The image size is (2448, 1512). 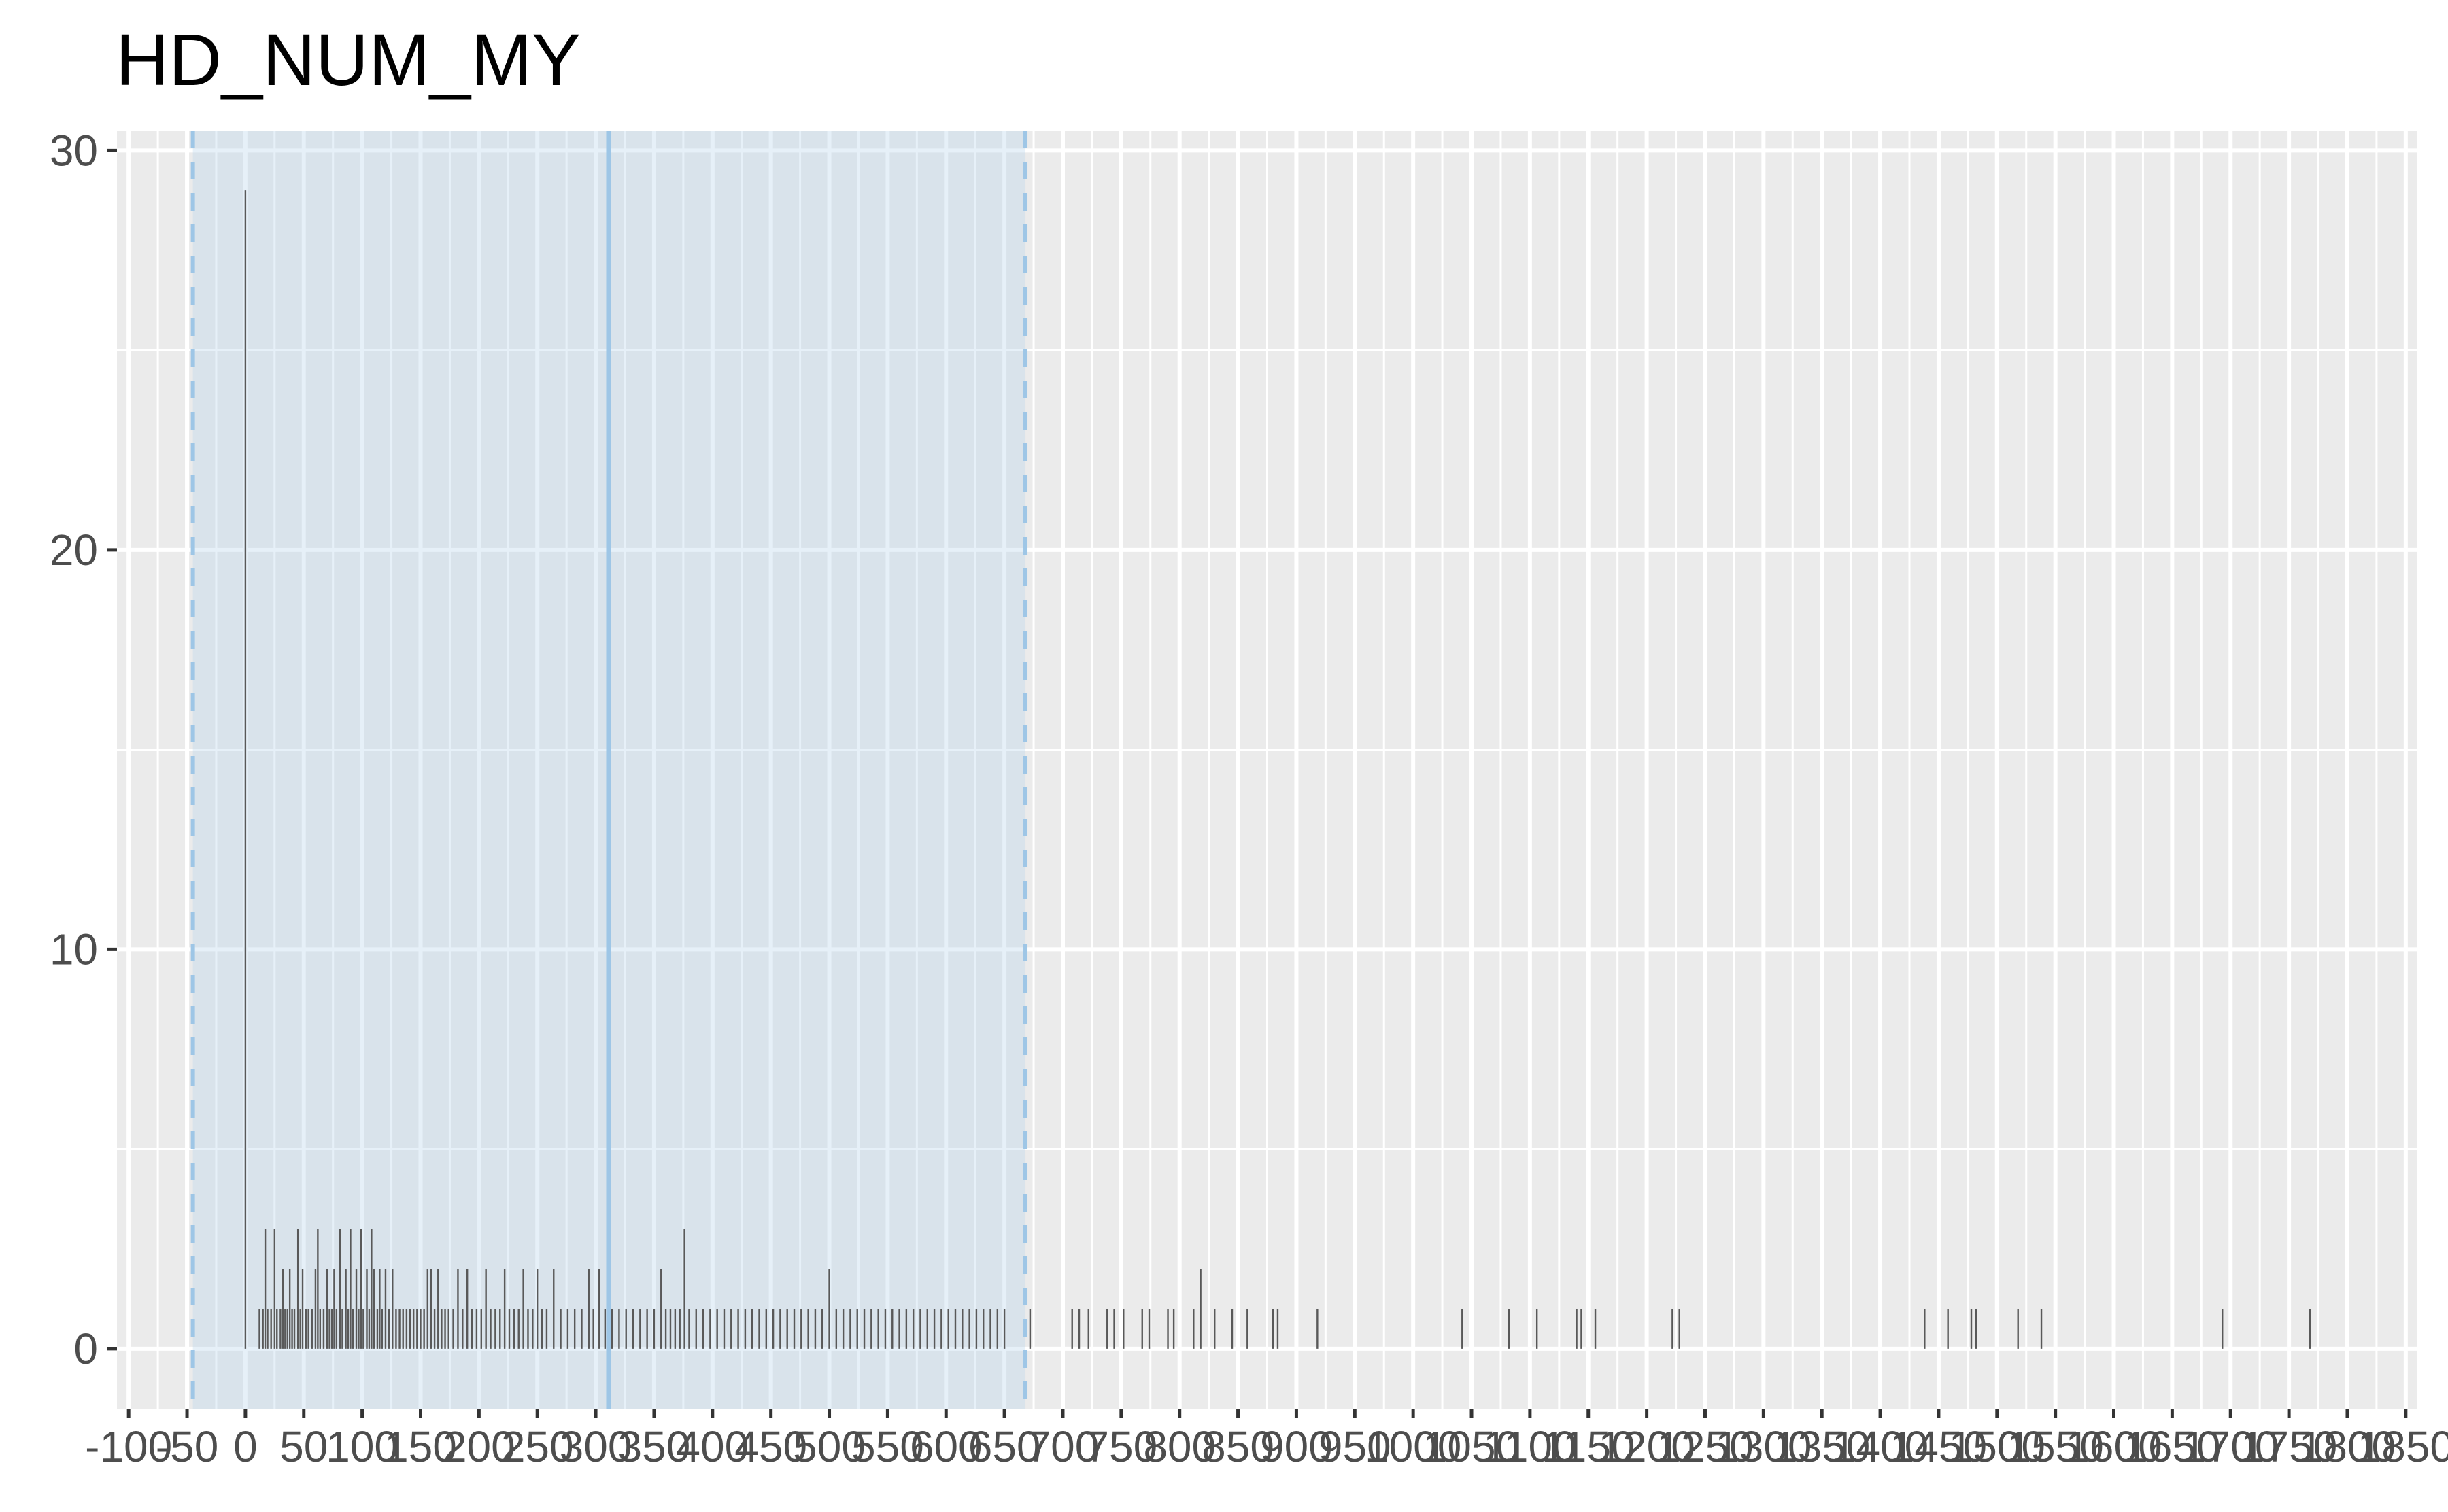 I want to click on x-tick-label: 950, so click(x=1355, y=1446).